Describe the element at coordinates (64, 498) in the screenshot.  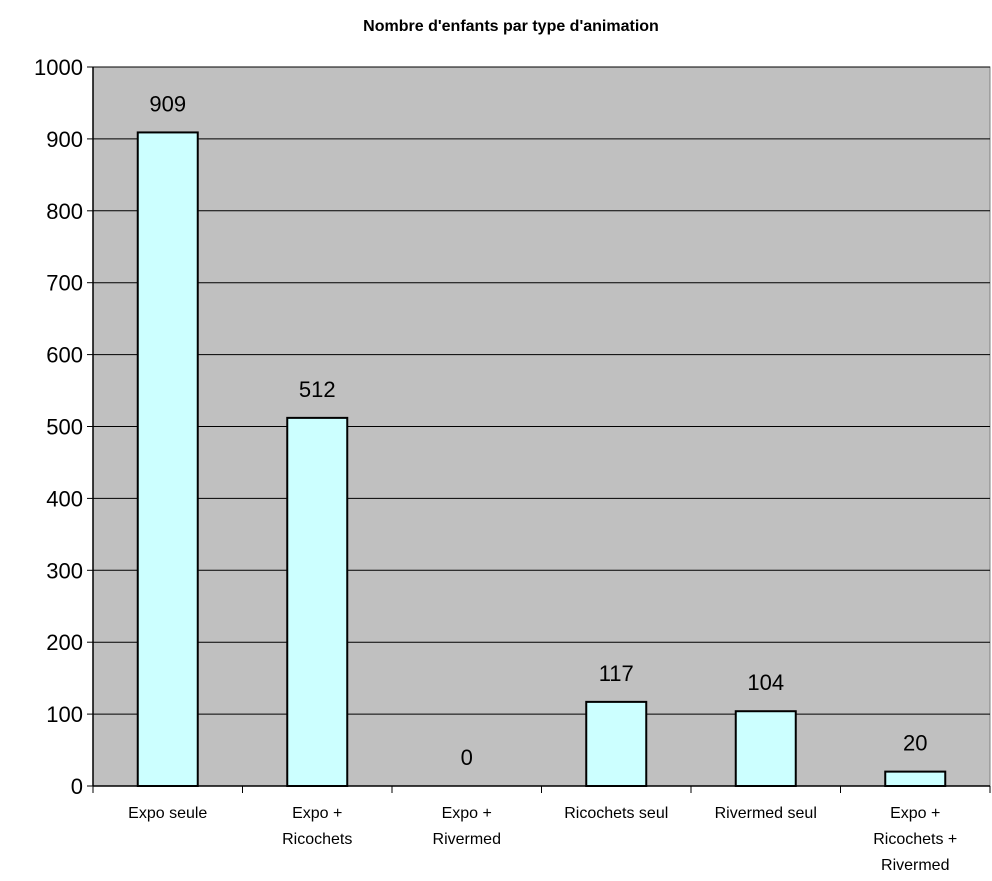
I see `y-tick-label: 400` at that location.